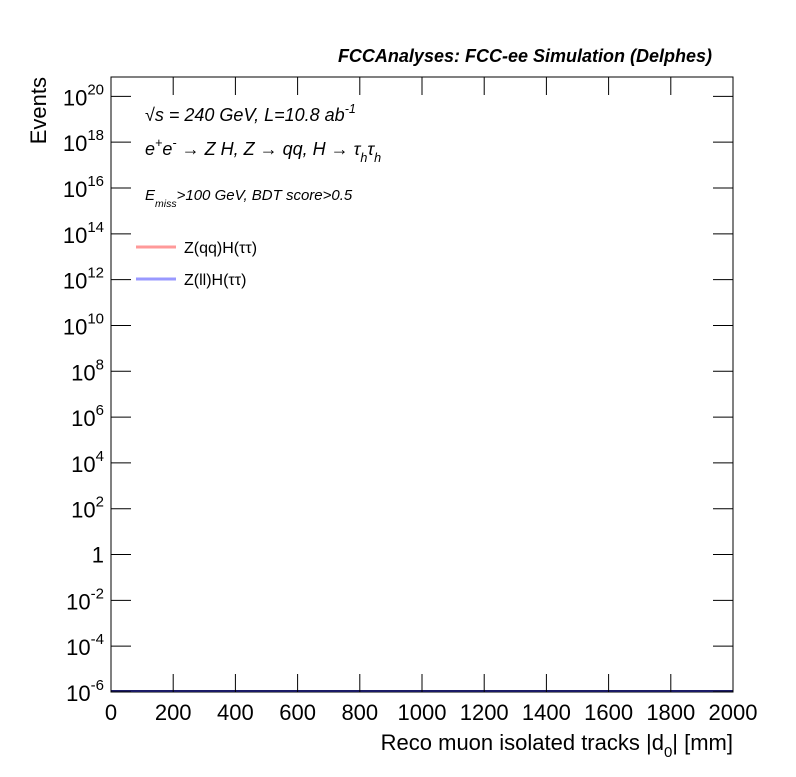  Describe the element at coordinates (95, 318) in the screenshot. I see `y-tick-exponent: 10` at that location.